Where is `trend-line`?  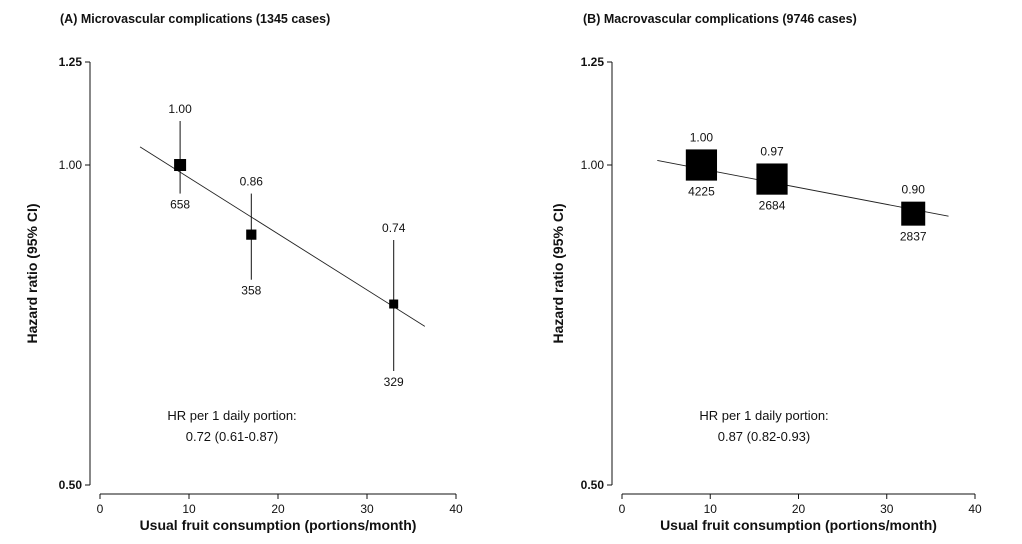 trend-line is located at coordinates (282, 236).